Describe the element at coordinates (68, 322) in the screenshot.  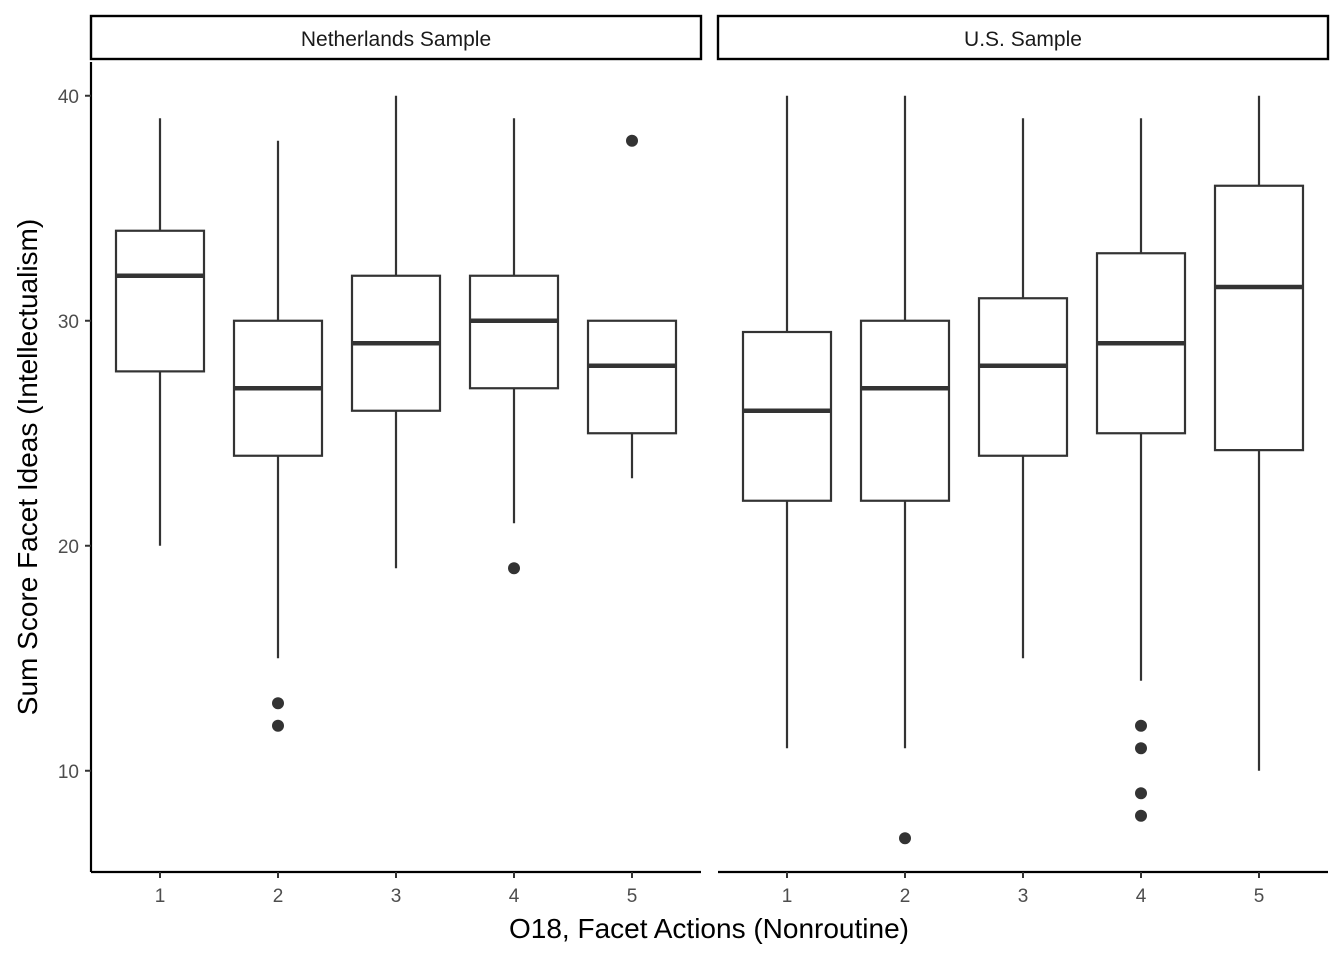
I see `y-tick-label: 30` at that location.